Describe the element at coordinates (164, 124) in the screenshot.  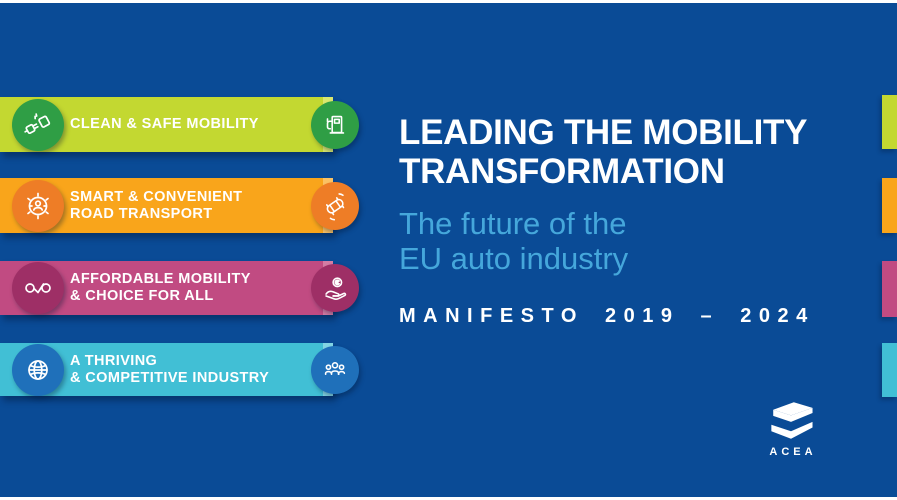
I see `banner-label: CLEAN & SAFE MOBILITY` at that location.